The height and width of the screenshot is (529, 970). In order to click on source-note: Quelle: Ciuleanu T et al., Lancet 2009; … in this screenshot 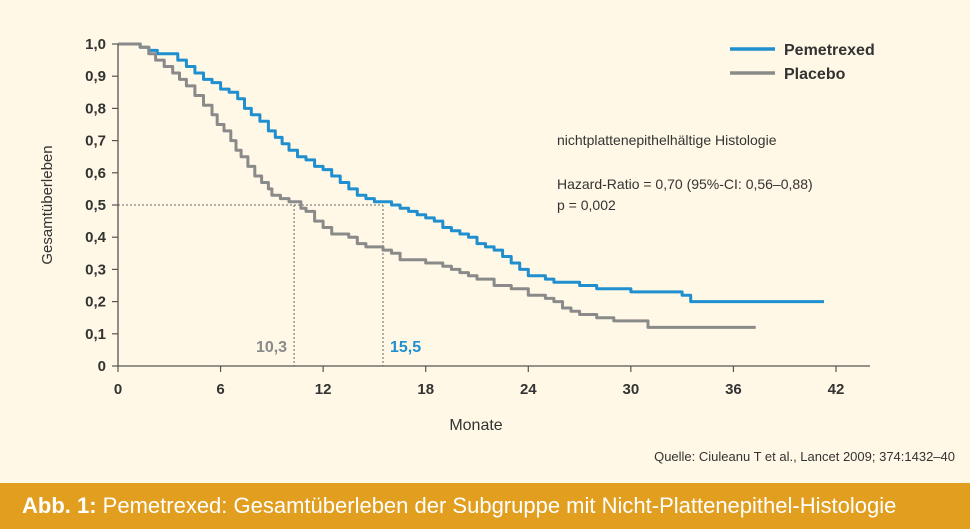, I will do `click(804, 456)`.